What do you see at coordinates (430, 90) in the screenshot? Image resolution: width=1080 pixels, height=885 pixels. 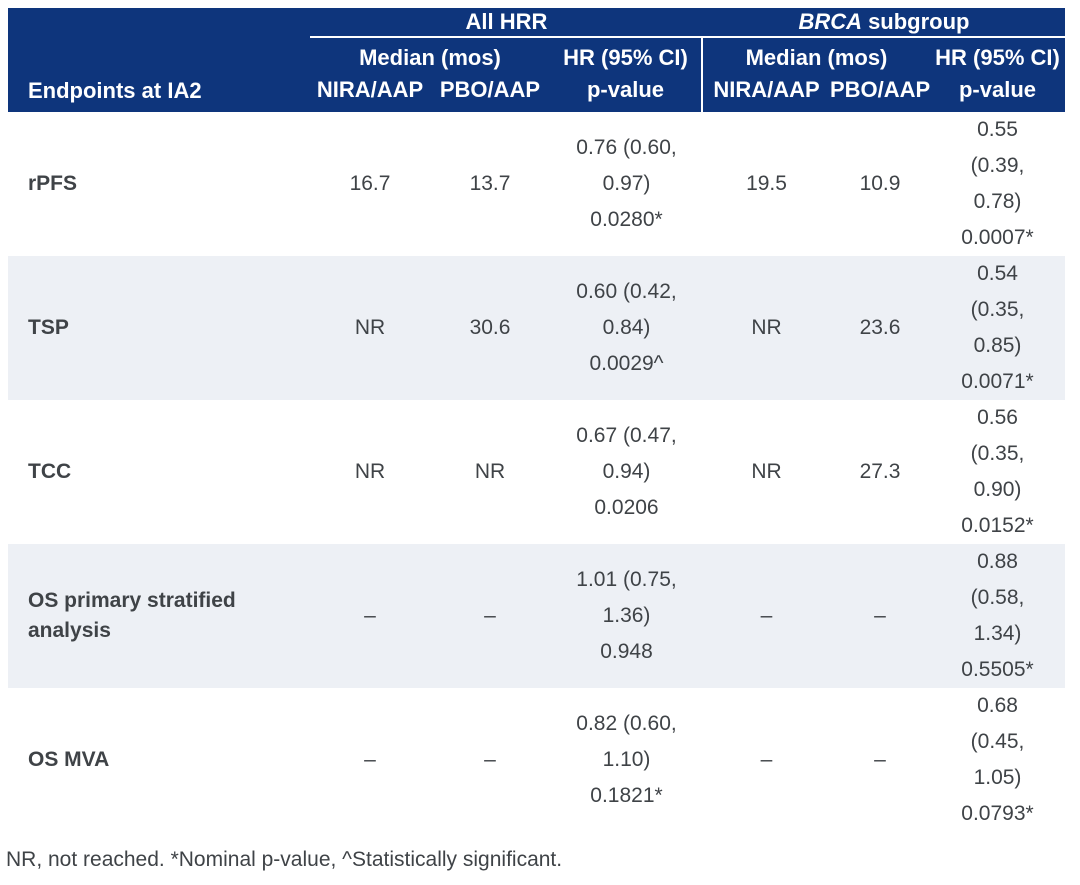 I see `arm-labels-all: NIRA/AAP PBO/AAP` at bounding box center [430, 90].